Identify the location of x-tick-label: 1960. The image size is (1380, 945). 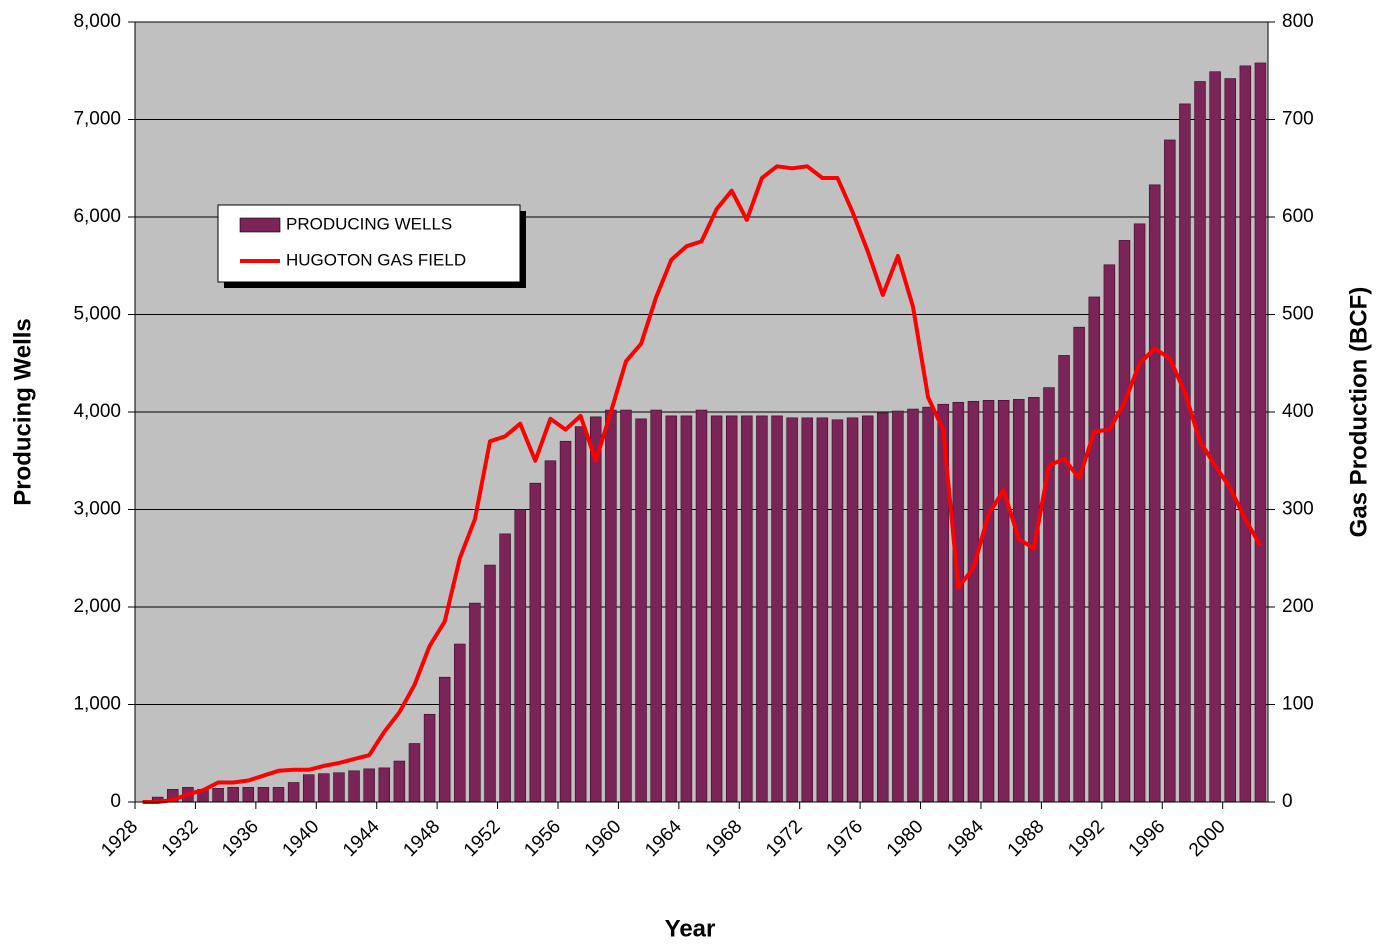
(603, 838).